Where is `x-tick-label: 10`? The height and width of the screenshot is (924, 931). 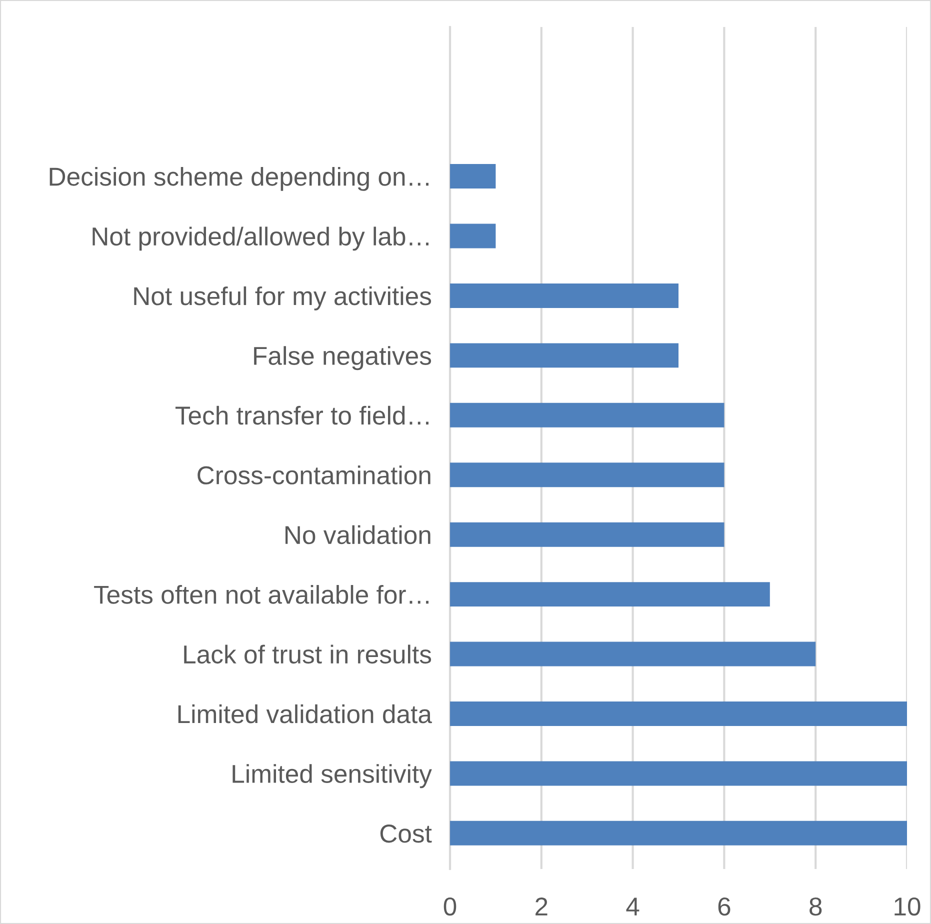
x-tick-label: 10 is located at coordinates (907, 906).